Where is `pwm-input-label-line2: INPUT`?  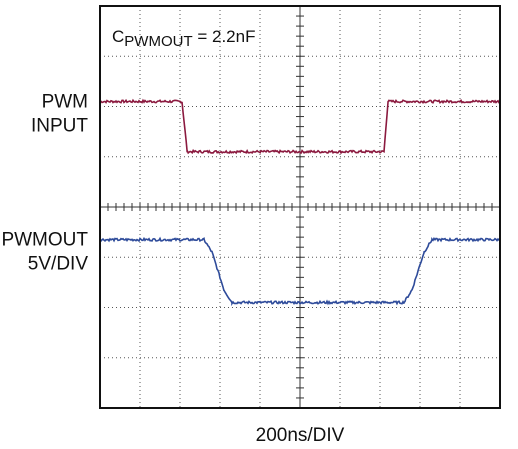
pwm-input-label-line2: INPUT is located at coordinates (59, 125).